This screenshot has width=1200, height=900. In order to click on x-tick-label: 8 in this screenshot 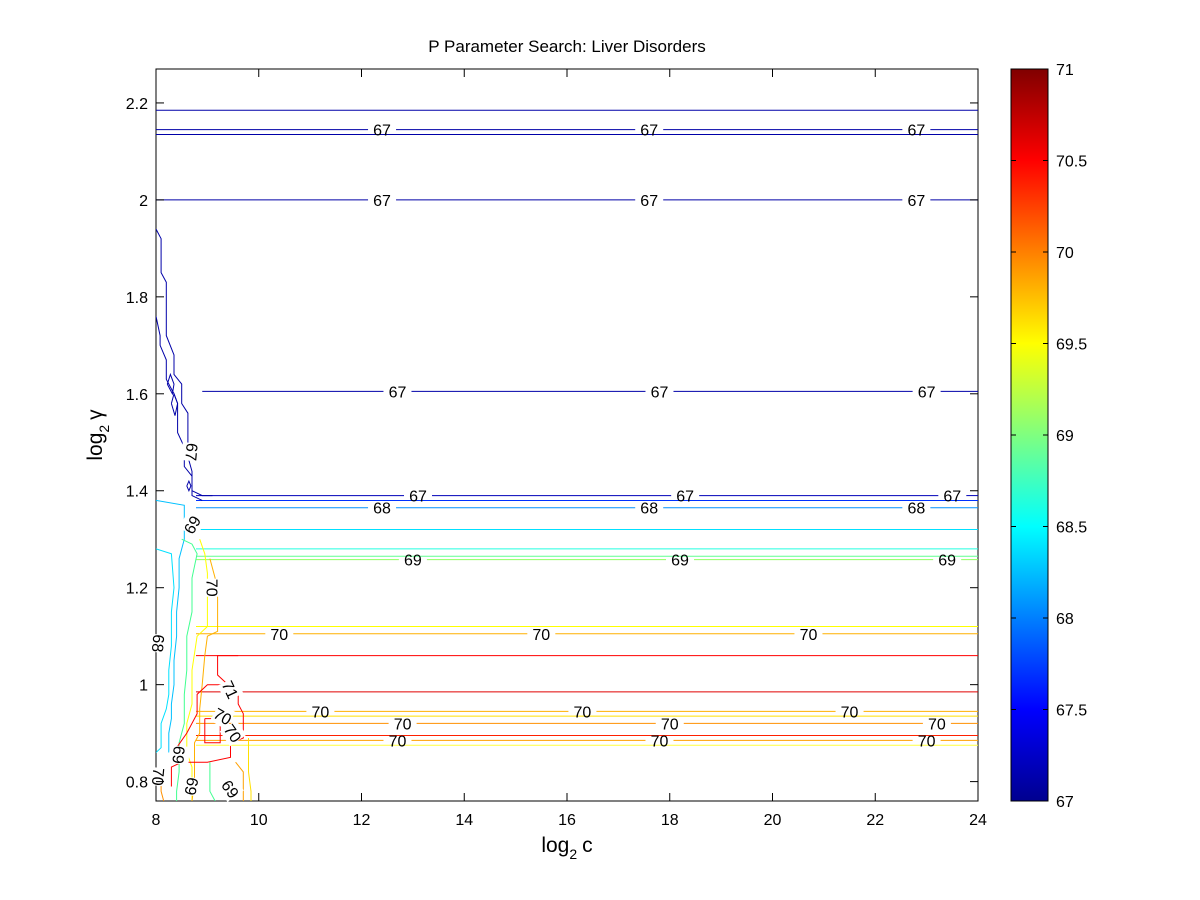, I will do `click(156, 820)`.